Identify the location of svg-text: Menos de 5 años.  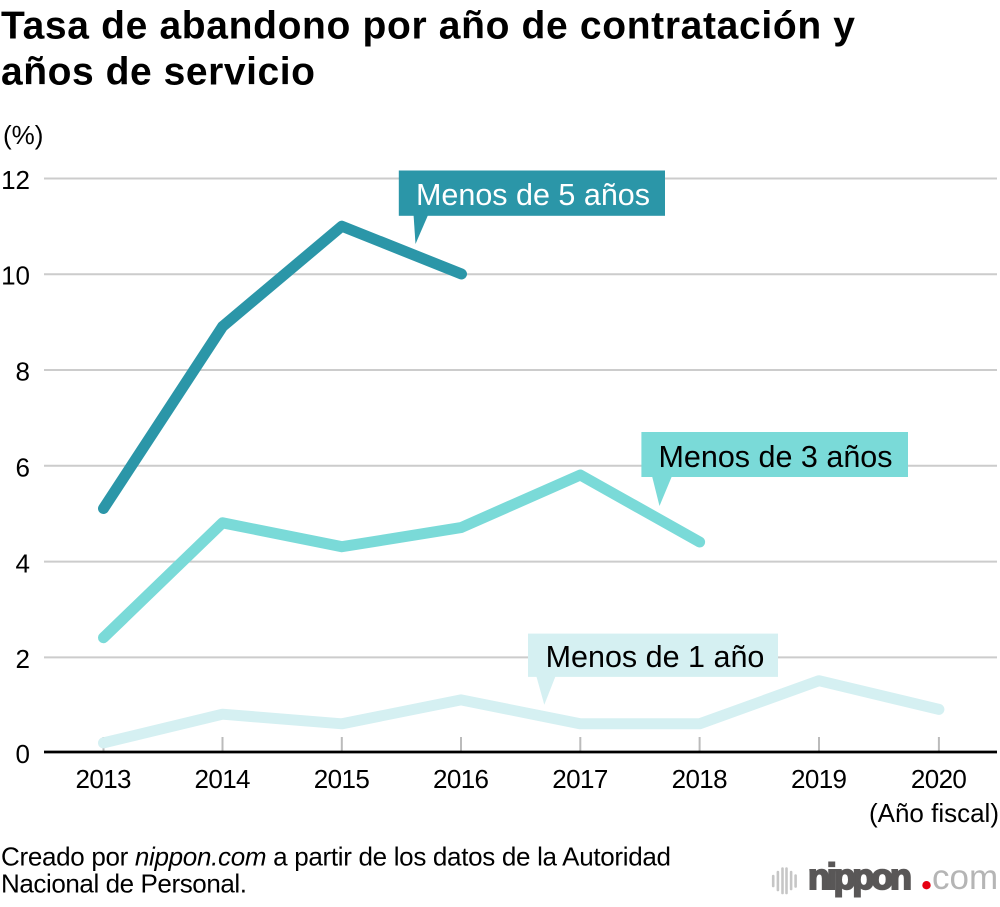
(533, 195).